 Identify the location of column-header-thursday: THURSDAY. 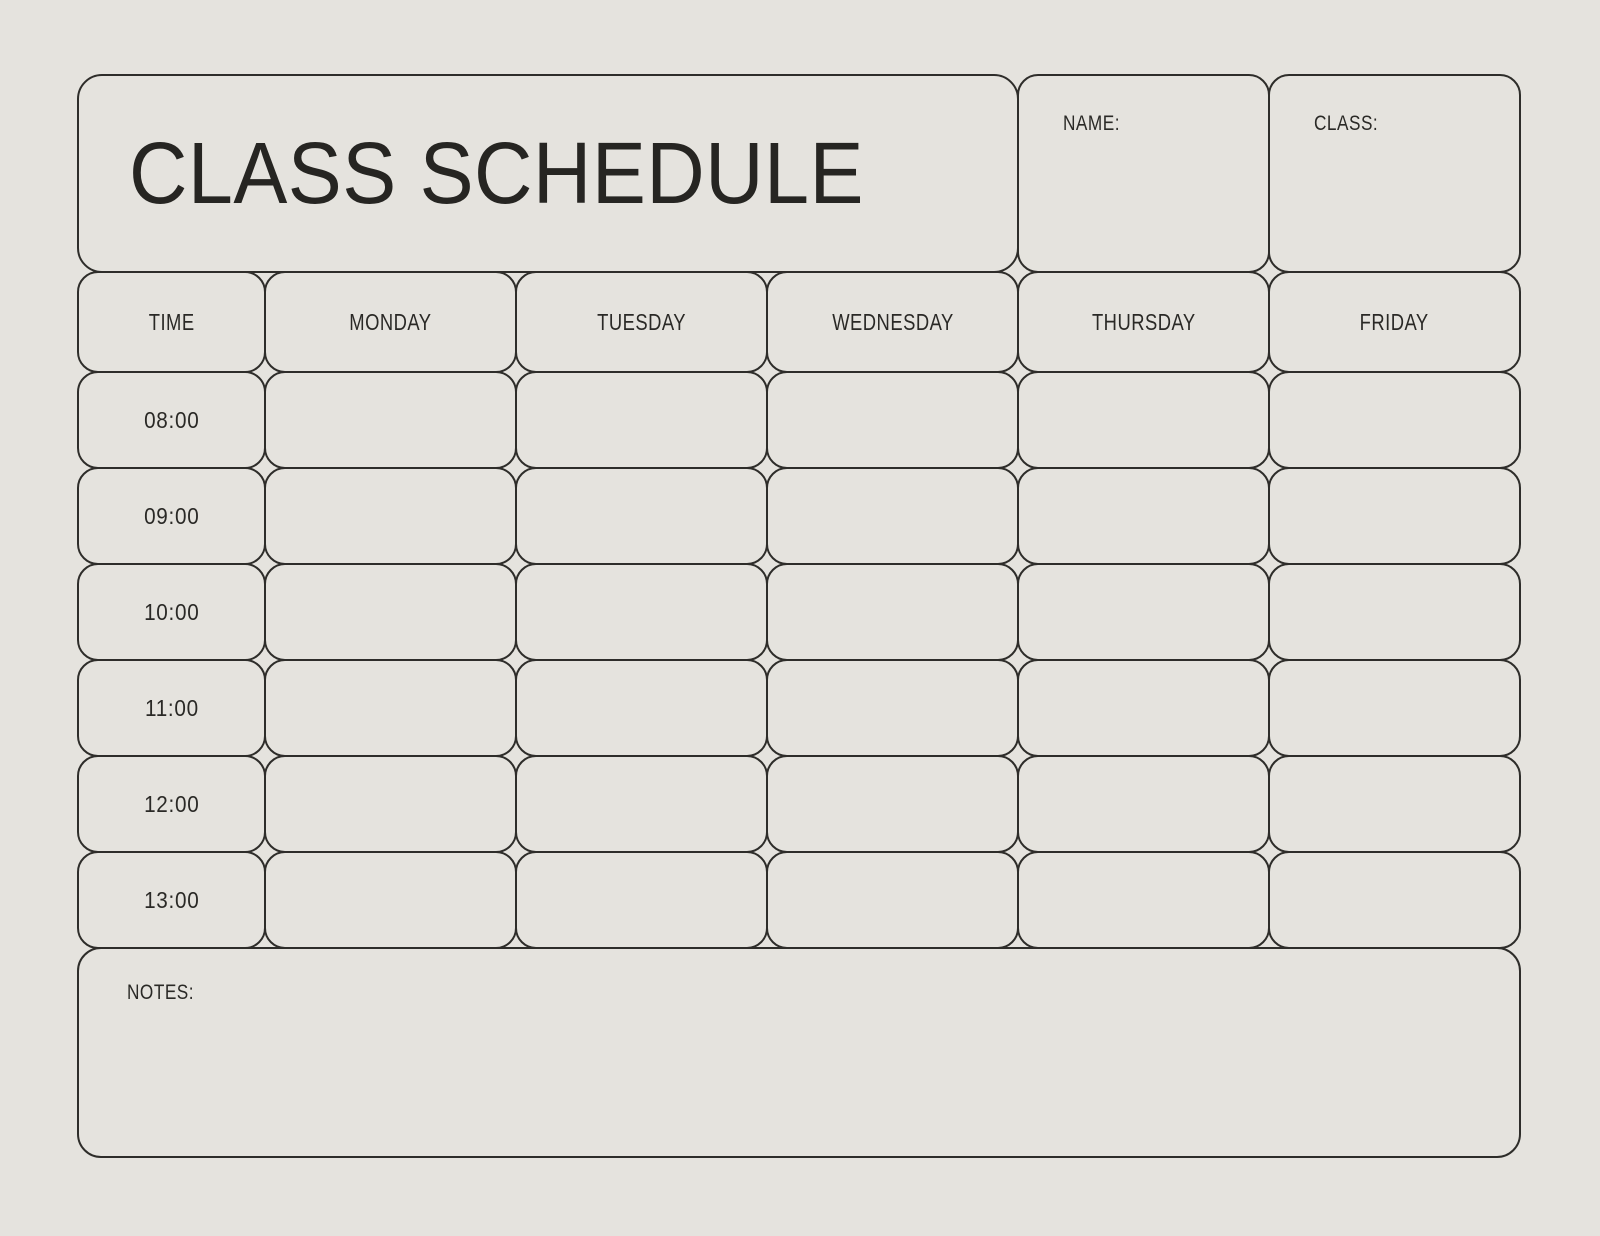
(1143, 322).